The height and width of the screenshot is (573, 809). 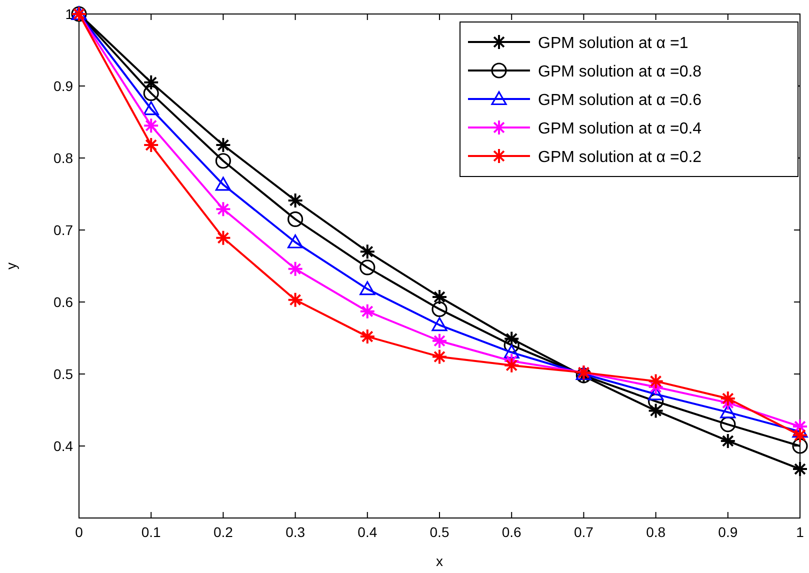 I want to click on legend-label: GPM solution at α =0.6, so click(x=620, y=100).